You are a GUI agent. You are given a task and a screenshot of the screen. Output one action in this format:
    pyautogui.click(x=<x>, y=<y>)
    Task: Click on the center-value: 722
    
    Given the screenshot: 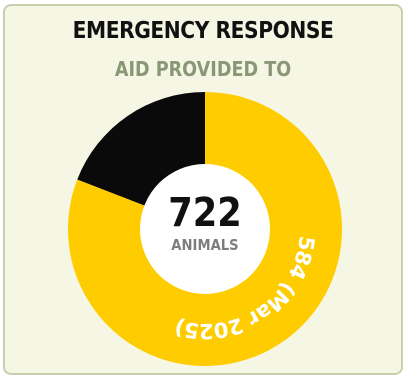 What is the action you would take?
    pyautogui.click(x=204, y=212)
    